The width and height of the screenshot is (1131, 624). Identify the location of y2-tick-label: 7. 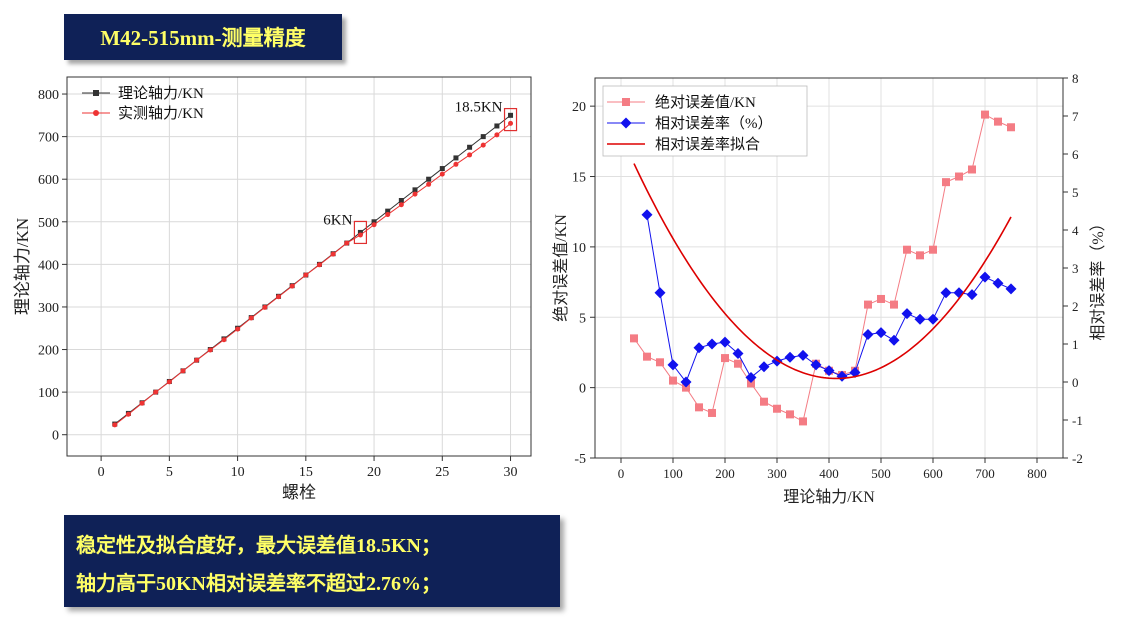
(1075, 116).